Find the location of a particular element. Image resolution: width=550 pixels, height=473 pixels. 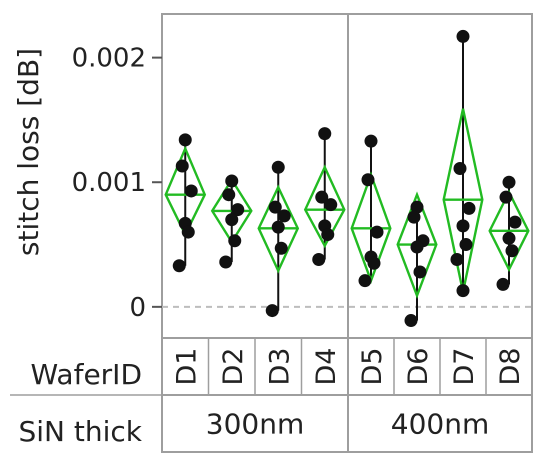

y-tick-label: 0.002 is located at coordinates (109, 59).